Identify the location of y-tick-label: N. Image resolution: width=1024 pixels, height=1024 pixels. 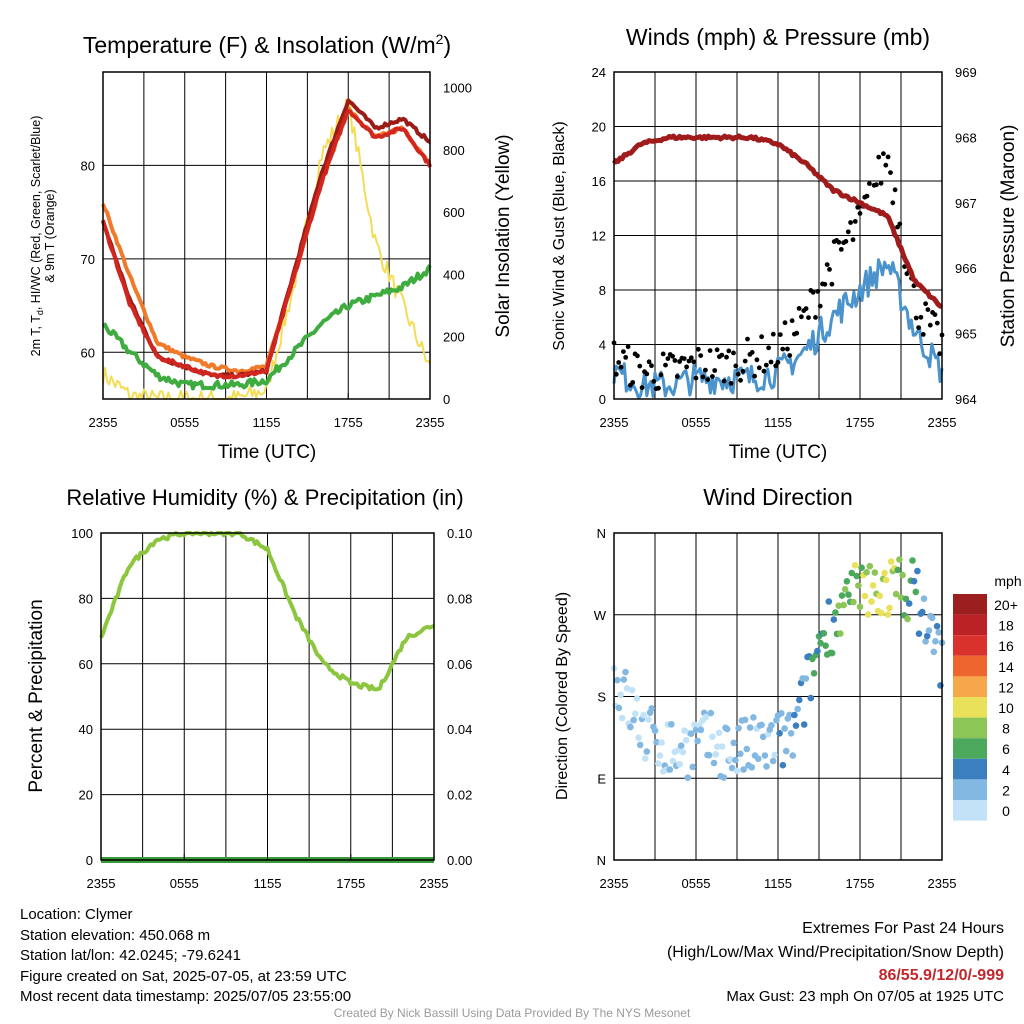
(601, 533).